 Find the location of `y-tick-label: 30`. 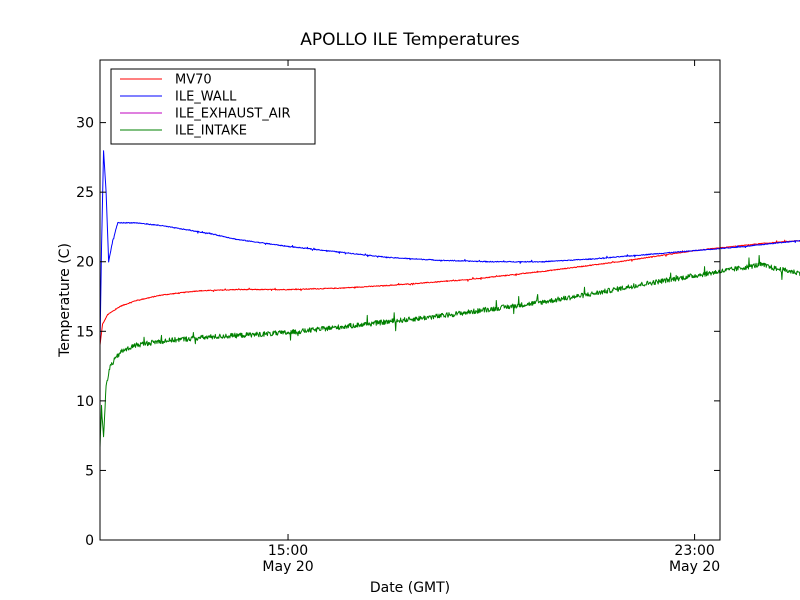

y-tick-label: 30 is located at coordinates (85, 124).